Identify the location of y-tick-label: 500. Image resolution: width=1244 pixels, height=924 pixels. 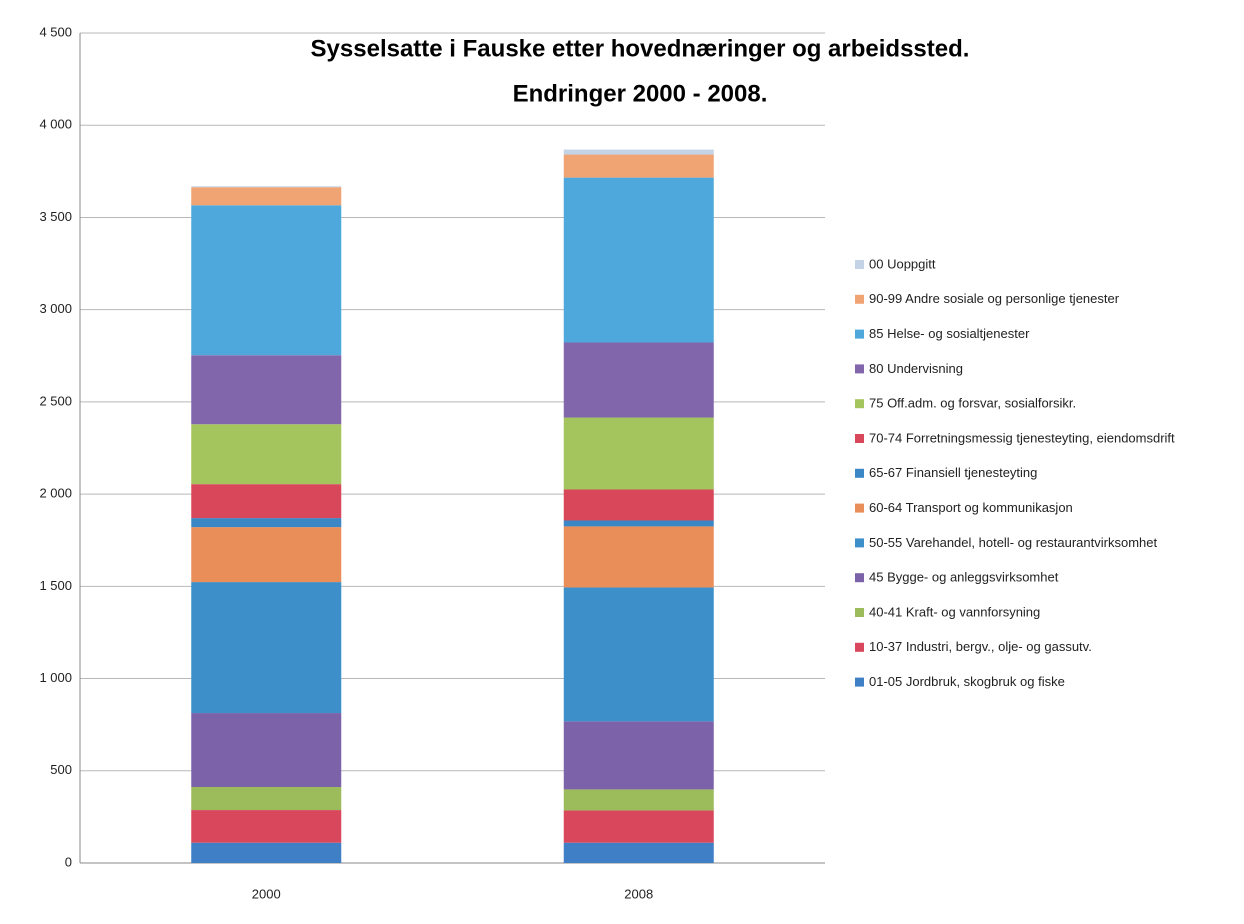
(61, 769).